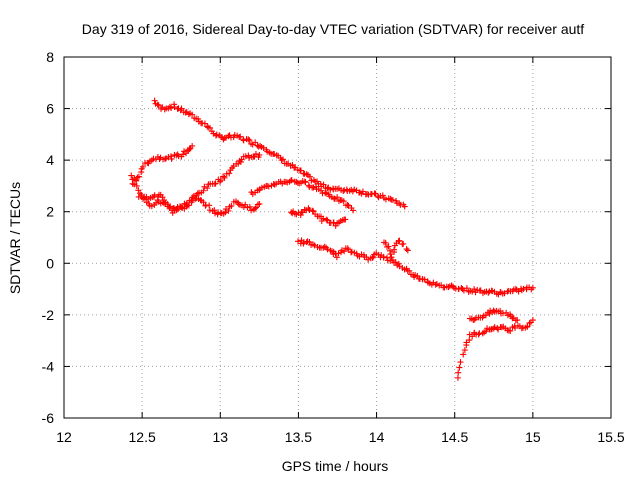 The height and width of the screenshot is (485, 640). What do you see at coordinates (162, 165) in the screenshot?
I see `series-rise-track` at bounding box center [162, 165].